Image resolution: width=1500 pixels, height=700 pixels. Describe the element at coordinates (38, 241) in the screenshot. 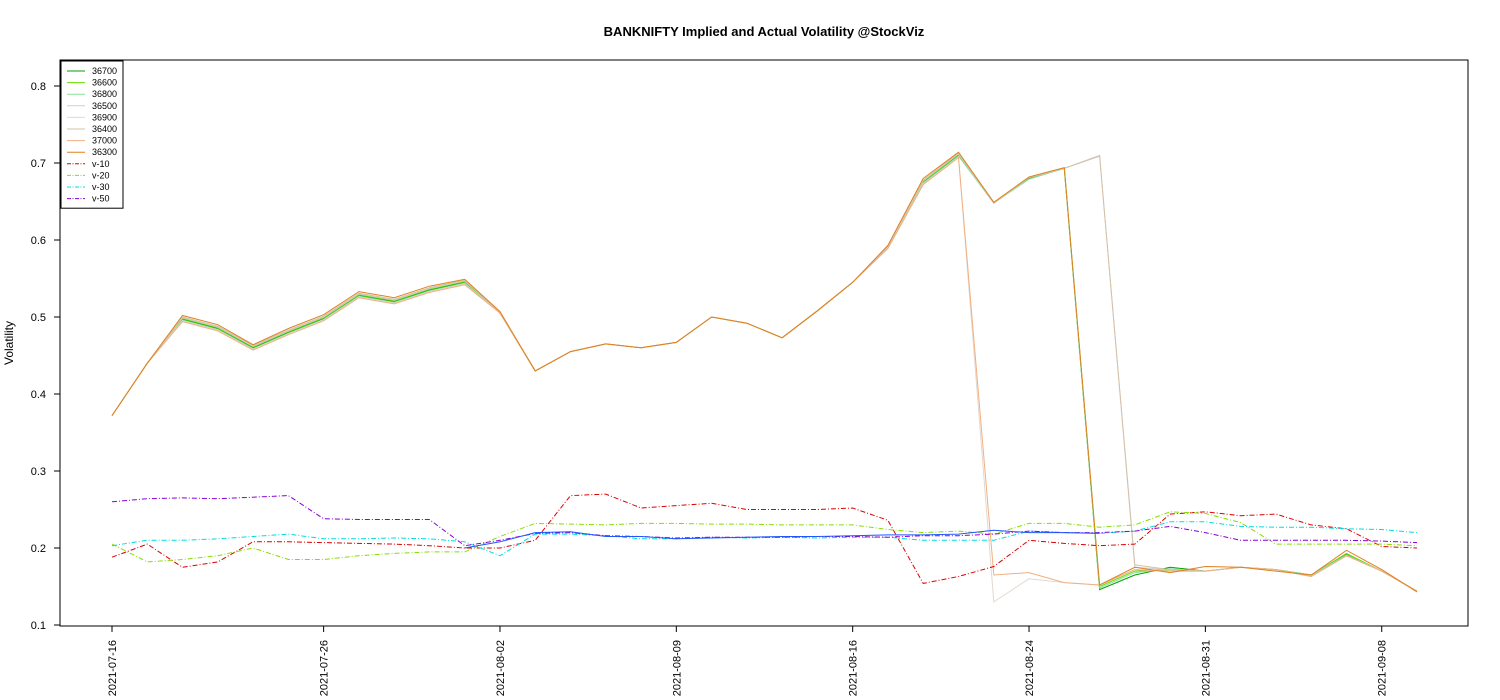

I see `y-tick-label: 0.6` at that location.